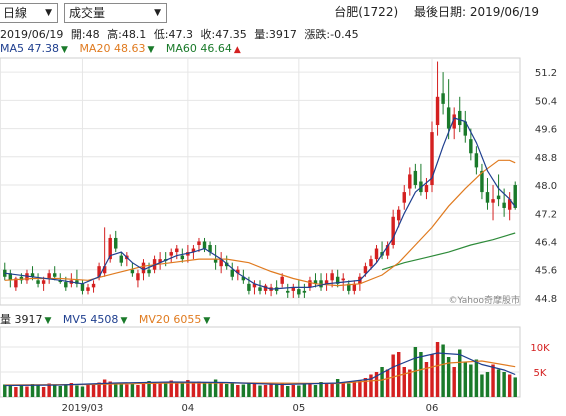 Image resolution: width=566 pixels, height=416 pixels. Describe the element at coordinates (366, 12) in the screenshot. I see `stock-name: 台肥(1722)` at that location.